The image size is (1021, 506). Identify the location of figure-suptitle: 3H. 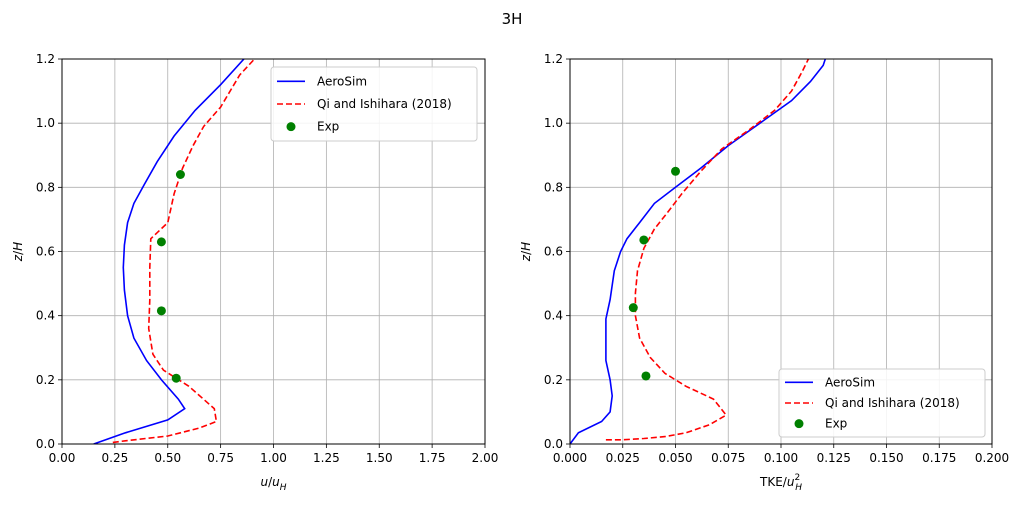
(512, 19).